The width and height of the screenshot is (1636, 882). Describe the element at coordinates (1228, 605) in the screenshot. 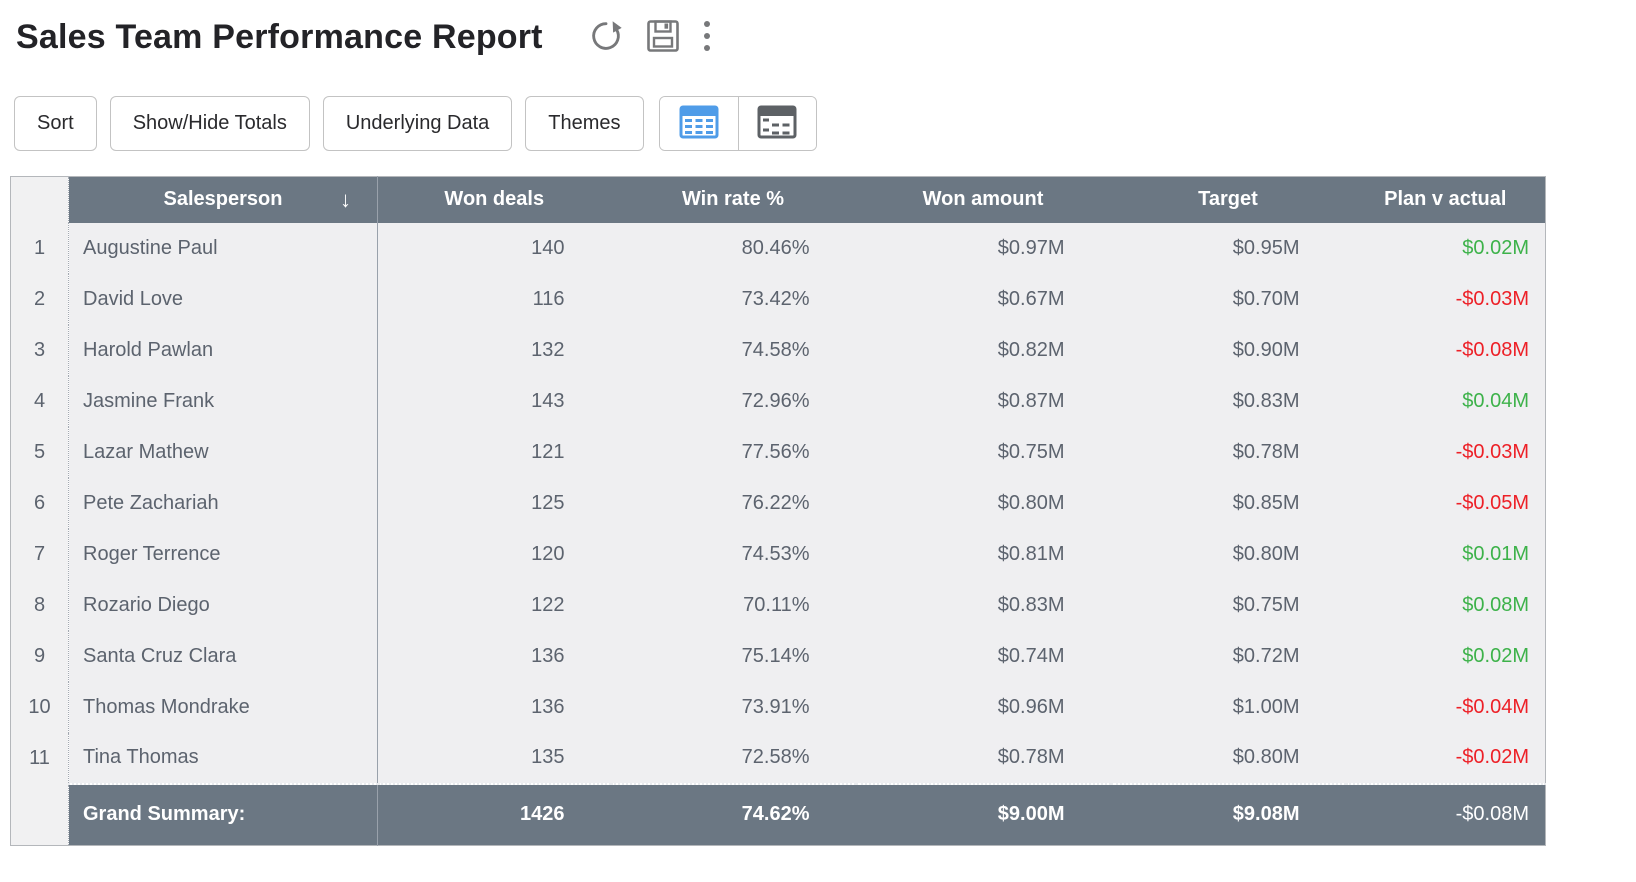

I see `cell-target: $0.75M` at that location.